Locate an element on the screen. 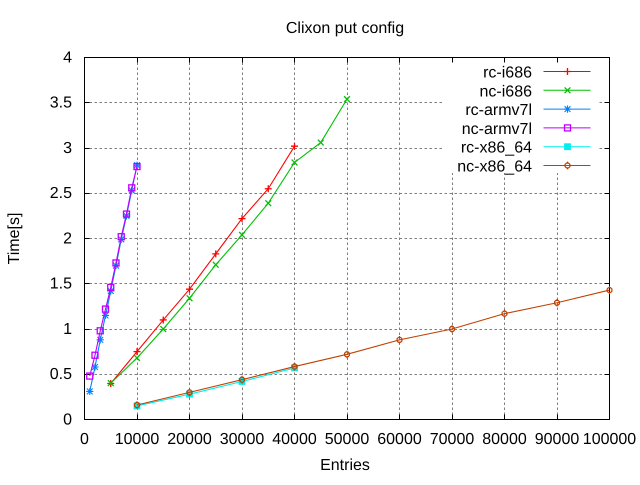 The height and width of the screenshot is (485, 640). svg-text: Clixon put config is located at coordinates (345, 28).